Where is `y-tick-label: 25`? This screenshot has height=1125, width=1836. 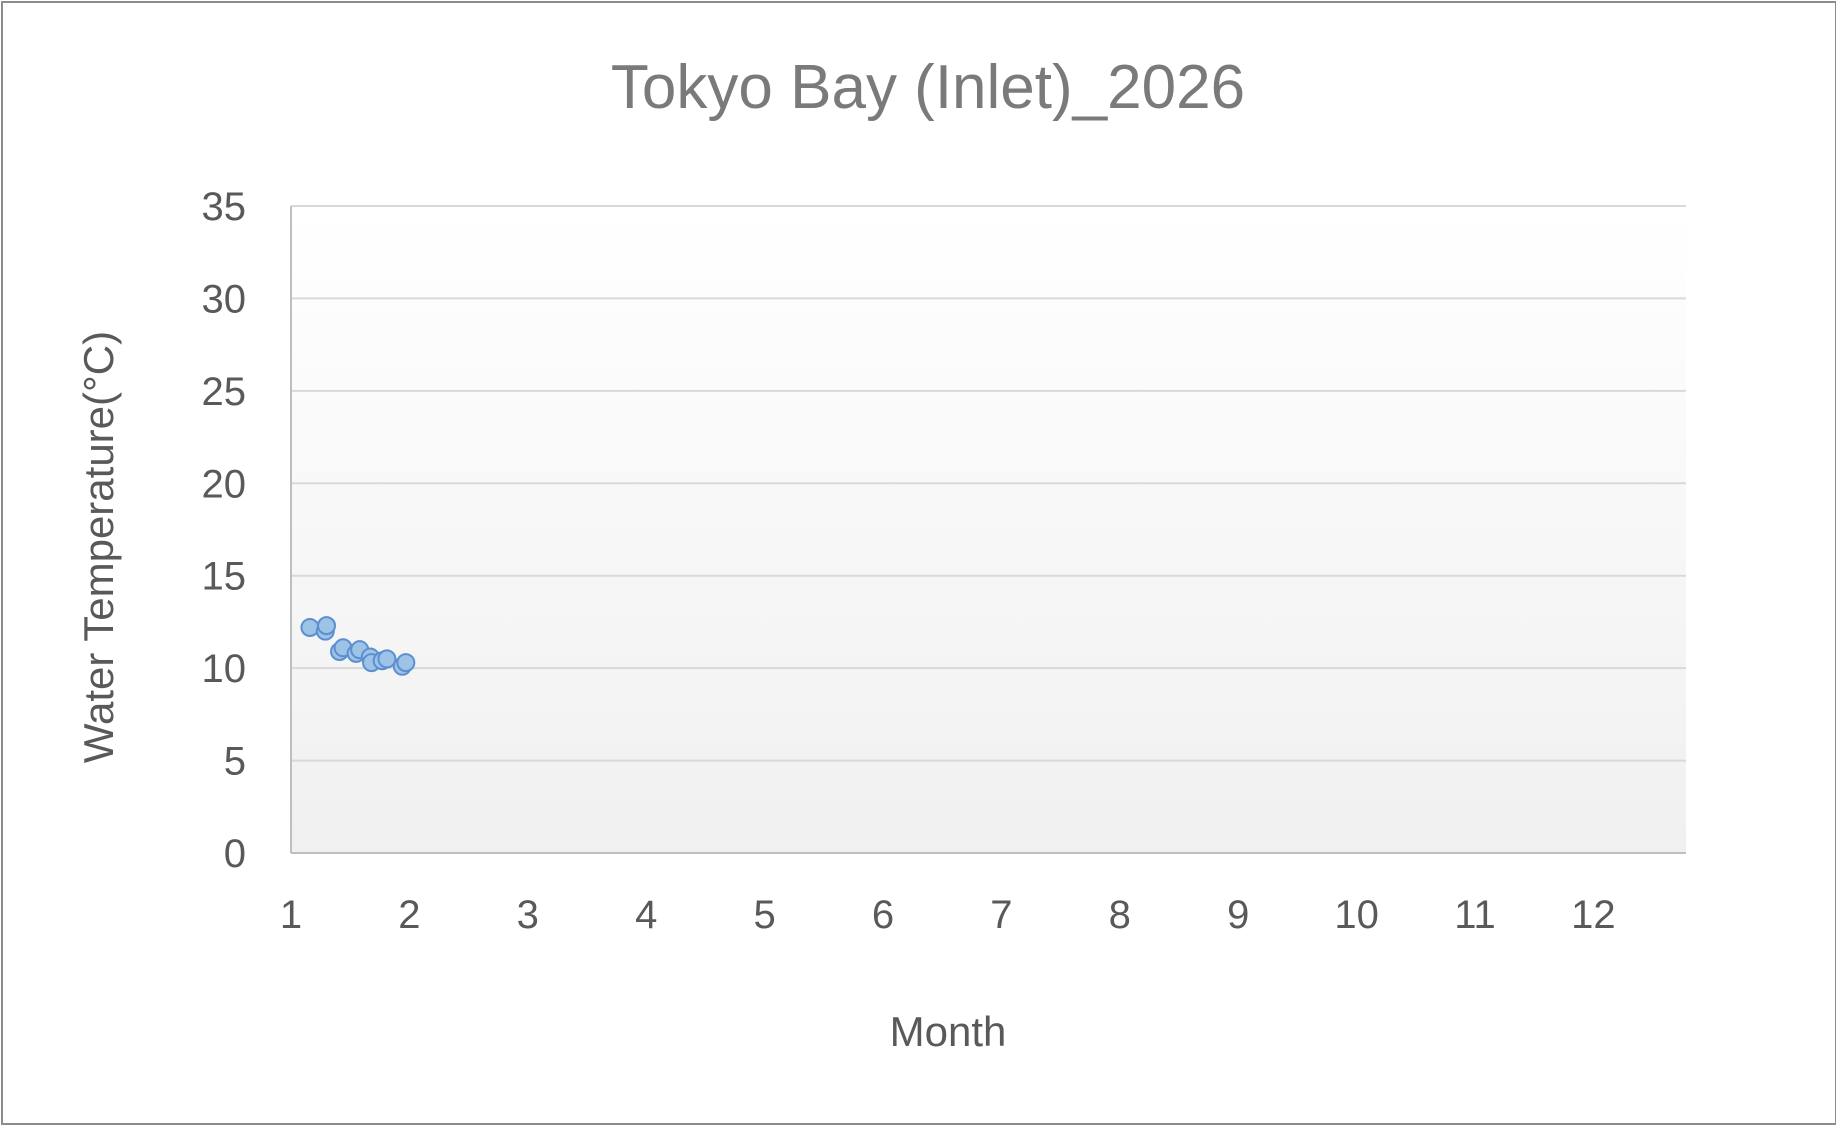 y-tick-label: 25 is located at coordinates (224, 392).